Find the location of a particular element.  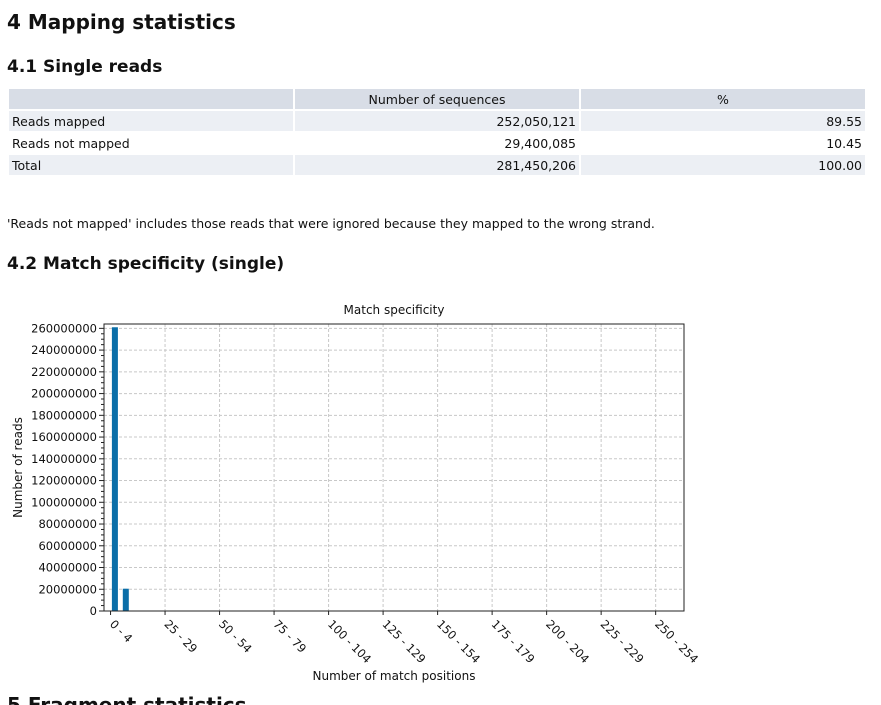

subsection-heading-match-specificity: 4.2 Match specificity (single) is located at coordinates (146, 264).